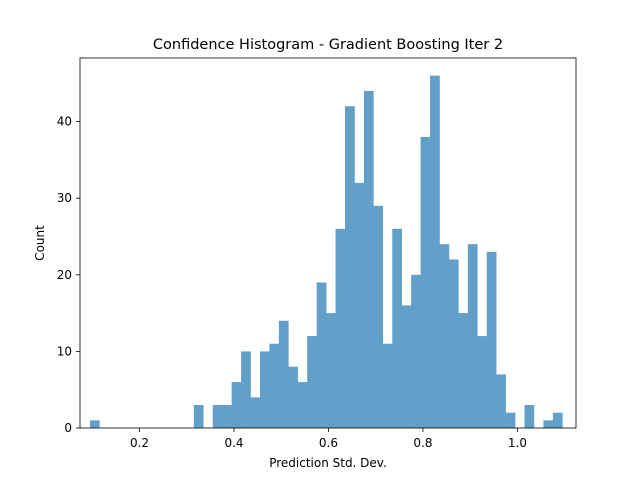  I want to click on x-axis-label: Prediction Std. Dev., so click(328, 463).